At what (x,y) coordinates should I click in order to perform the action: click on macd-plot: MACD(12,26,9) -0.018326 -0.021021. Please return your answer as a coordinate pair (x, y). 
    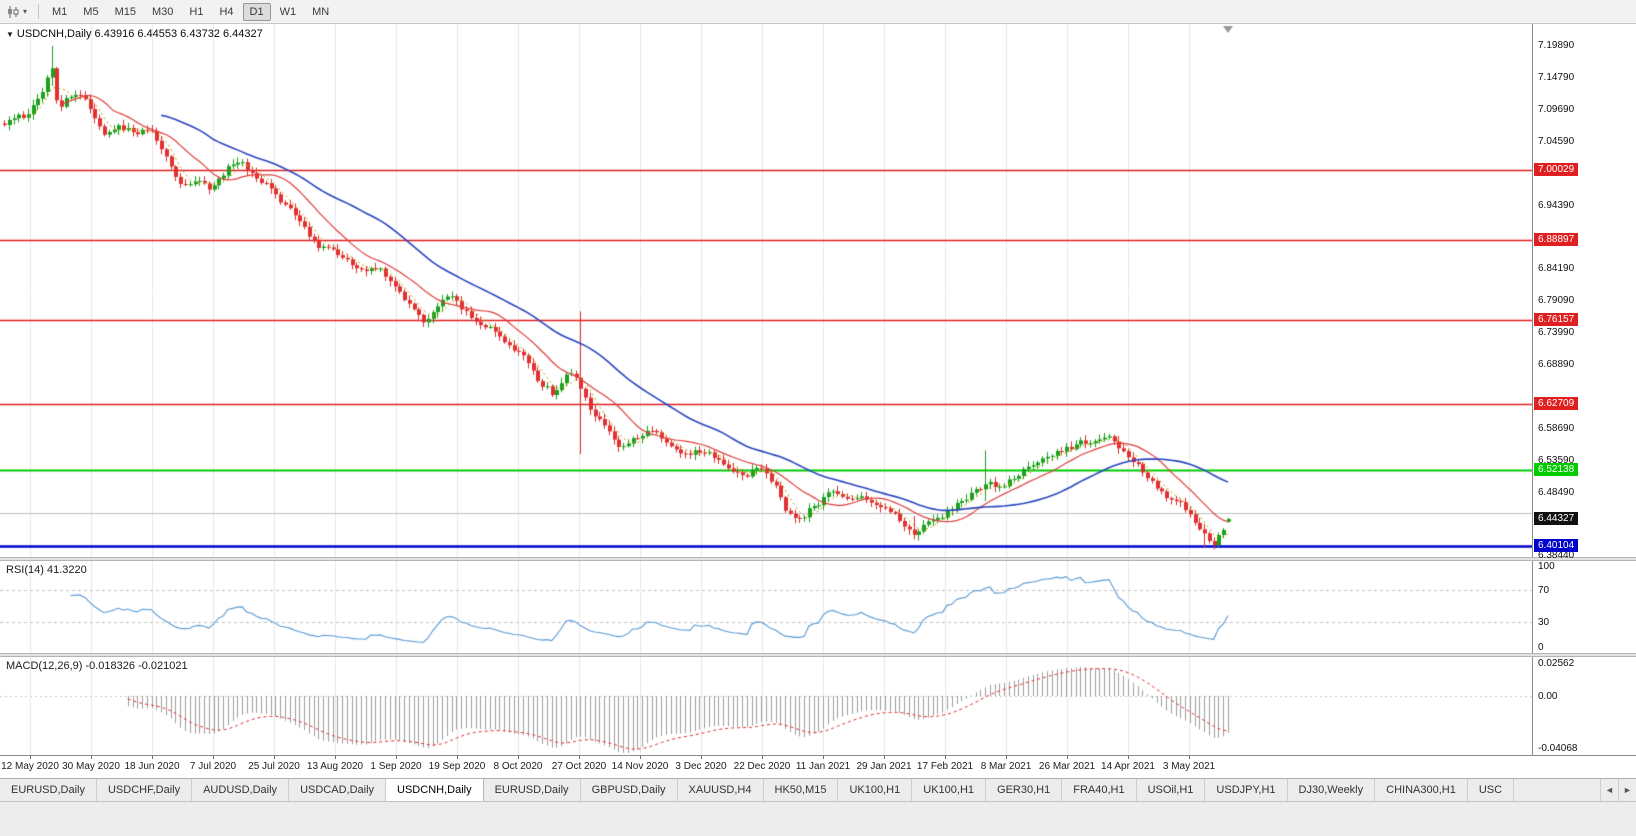
    Looking at the image, I should click on (766, 706).